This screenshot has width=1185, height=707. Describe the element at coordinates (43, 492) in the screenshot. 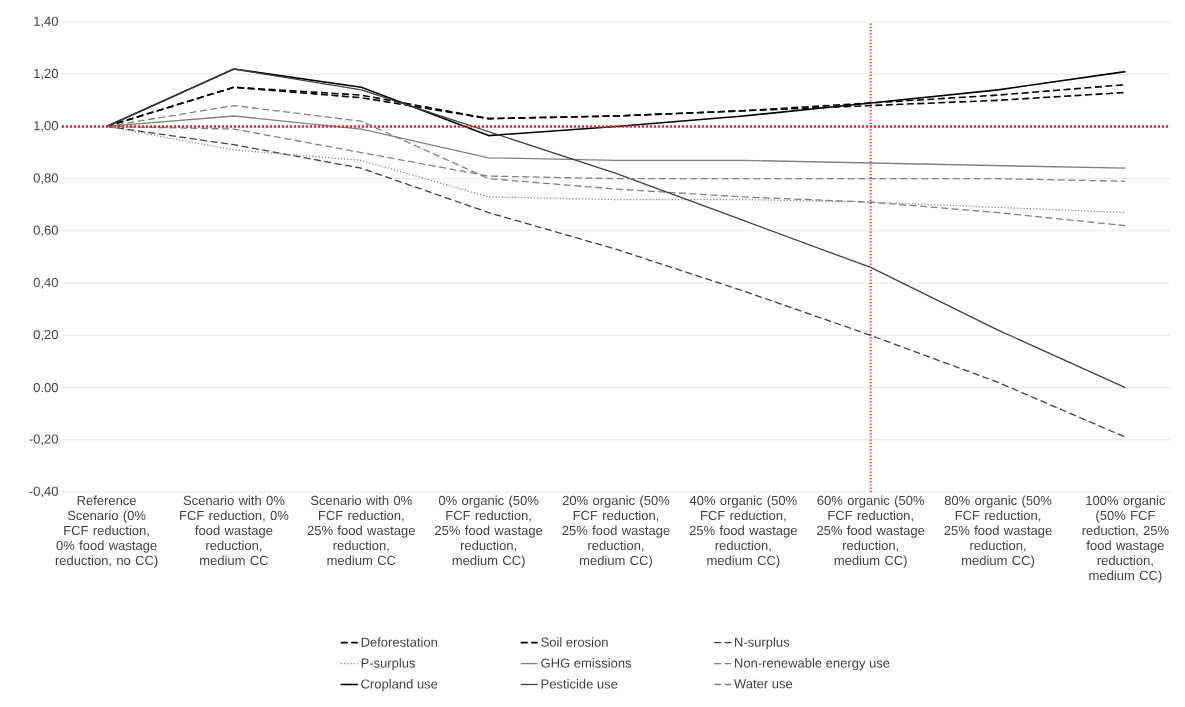

I see `y-tick-label: -0,40` at that location.